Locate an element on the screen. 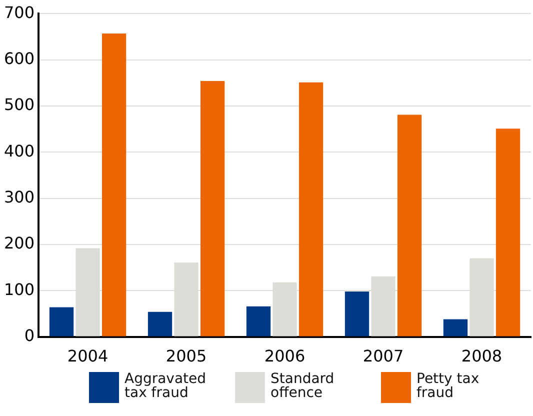  x-tick-label: 2005 is located at coordinates (186, 356).